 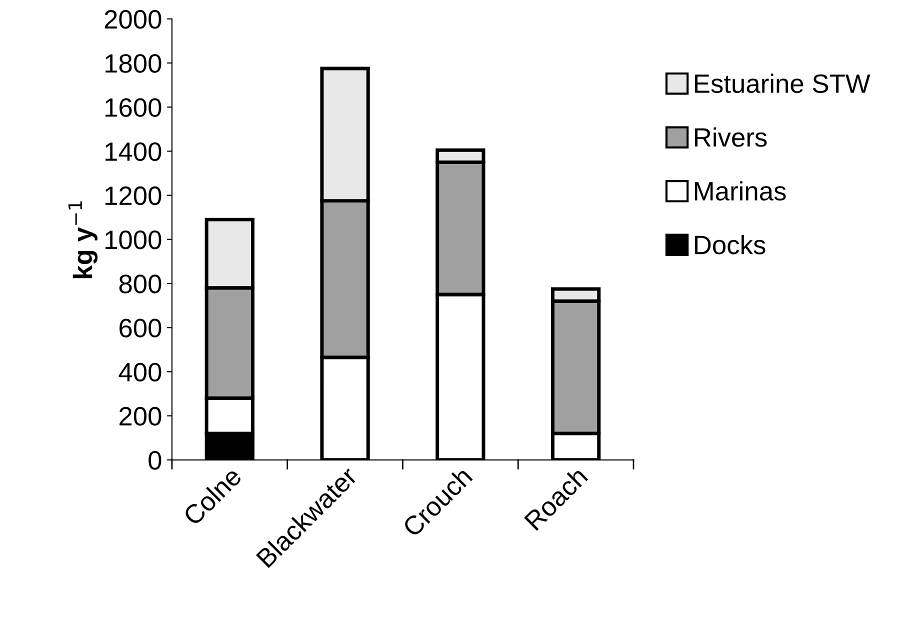 I want to click on legend-label: Marinas, so click(x=740, y=191).